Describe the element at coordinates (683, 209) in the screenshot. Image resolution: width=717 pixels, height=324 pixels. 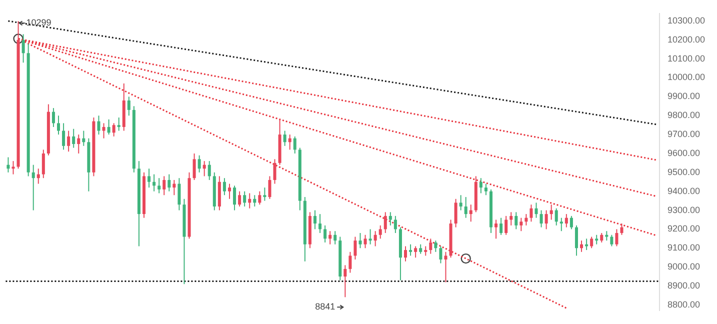
I see `y-tick-label: 9300.00` at that location.